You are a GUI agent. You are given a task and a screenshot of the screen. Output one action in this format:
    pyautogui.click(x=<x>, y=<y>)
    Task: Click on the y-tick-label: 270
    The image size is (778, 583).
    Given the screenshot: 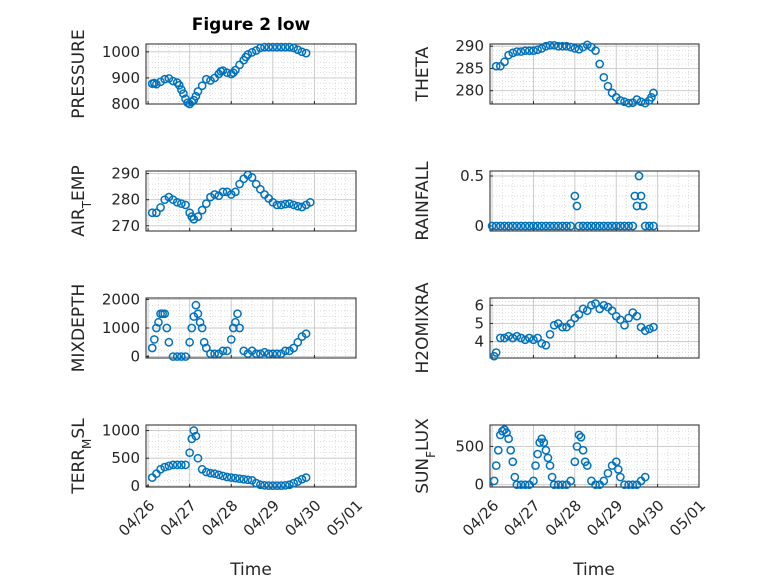 What is the action you would take?
    pyautogui.click(x=125, y=226)
    